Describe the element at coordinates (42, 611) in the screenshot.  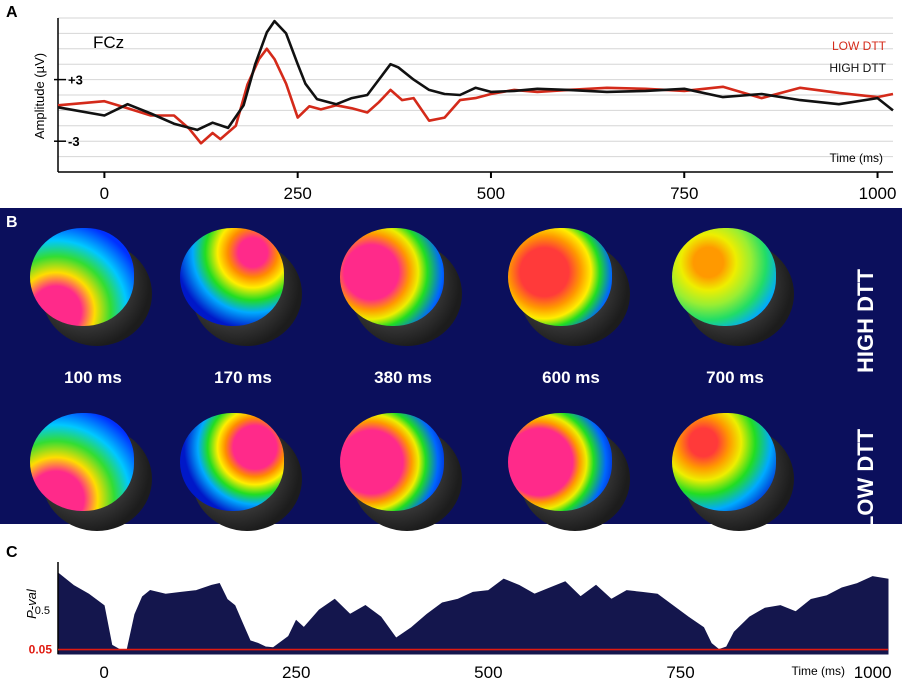
I see `y-tick-label: 0.5` at that location.